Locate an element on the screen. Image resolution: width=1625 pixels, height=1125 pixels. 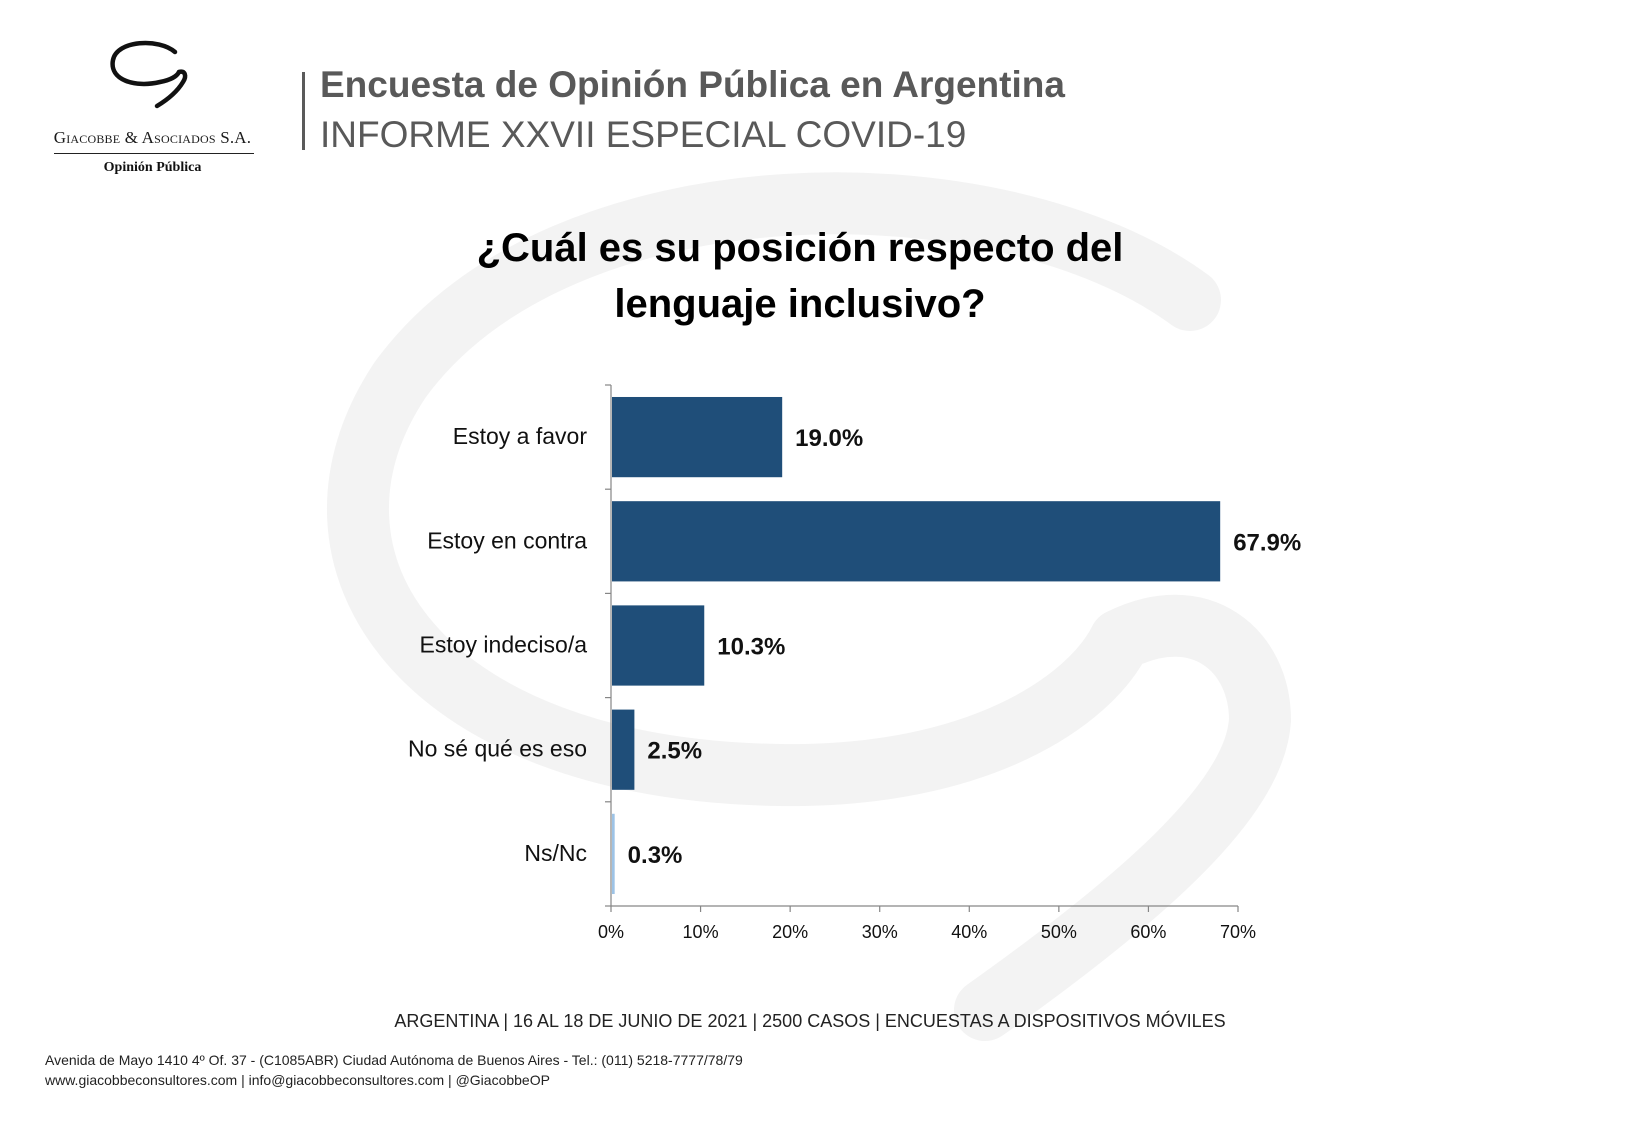
x-tick-label: 30% is located at coordinates (880, 932).